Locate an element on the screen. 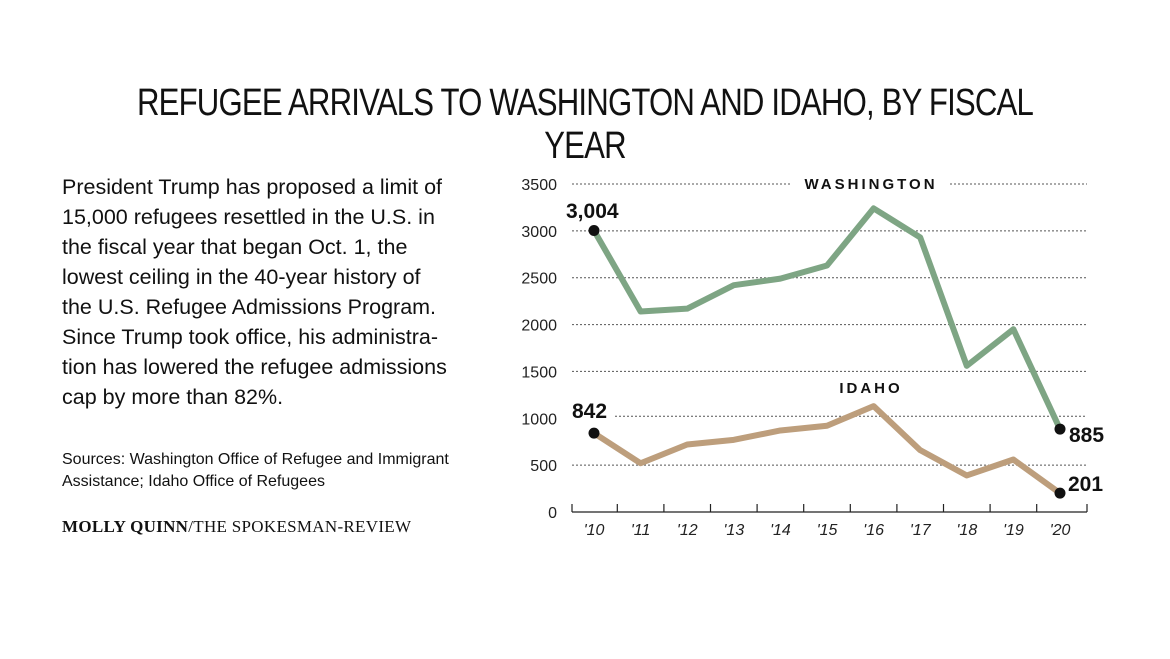  data-label: 3,004 is located at coordinates (592, 211).